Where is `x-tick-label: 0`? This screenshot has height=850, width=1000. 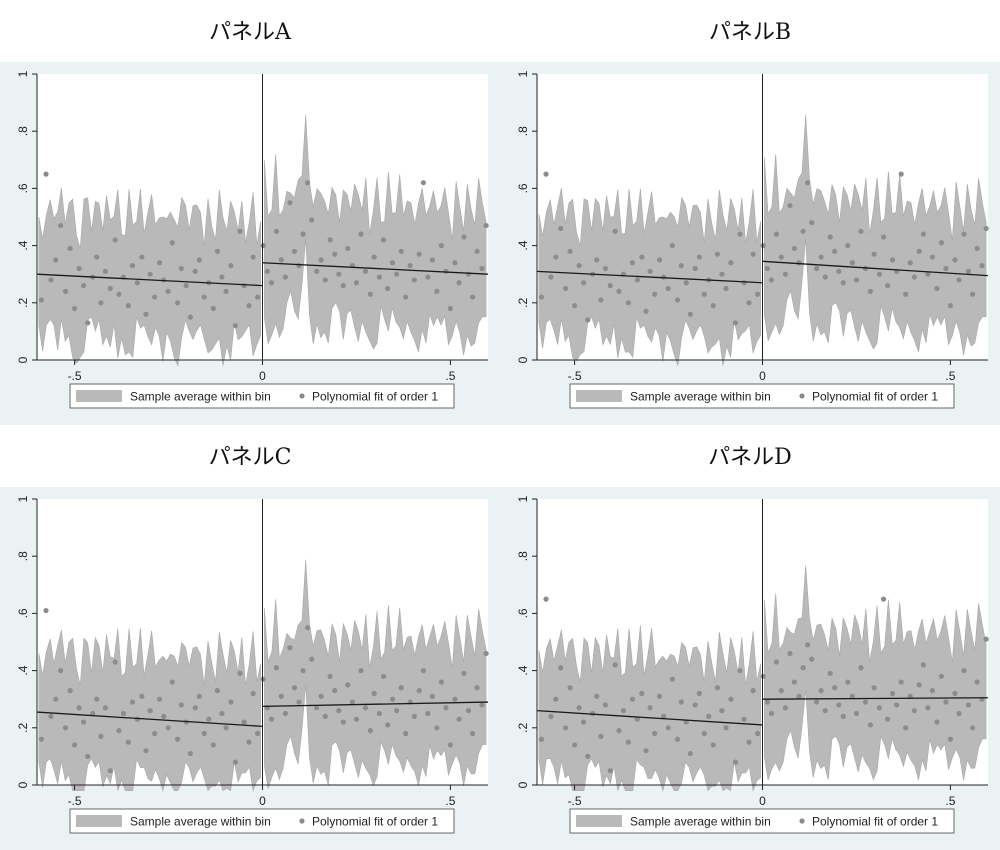
x-tick-label: 0 is located at coordinates (762, 376).